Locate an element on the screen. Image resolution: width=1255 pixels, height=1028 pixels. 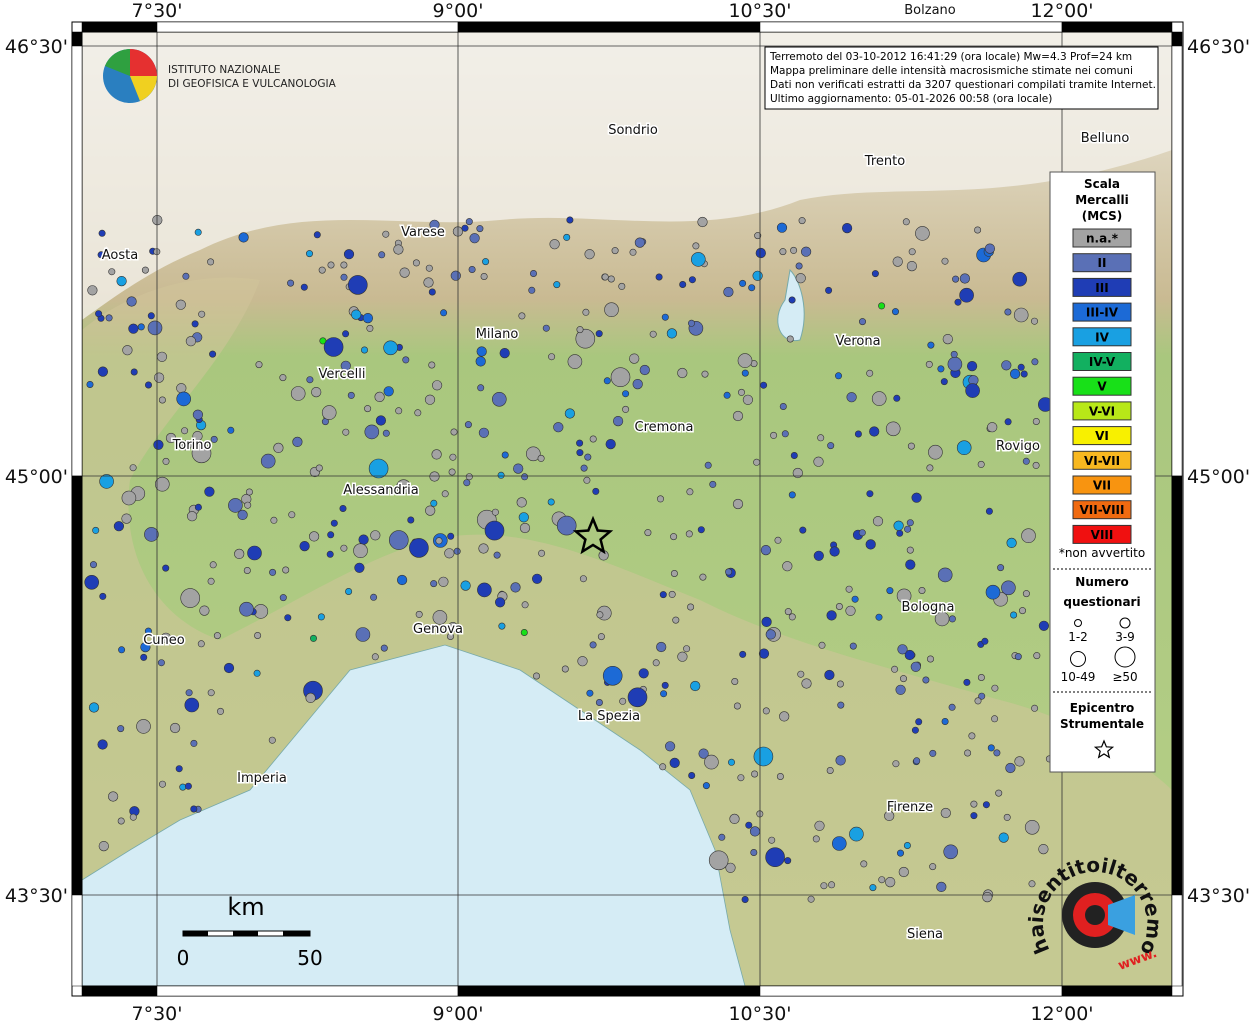
institute-name: DI GEOFISICA E VULCANOLOGIA is located at coordinates (252, 84).